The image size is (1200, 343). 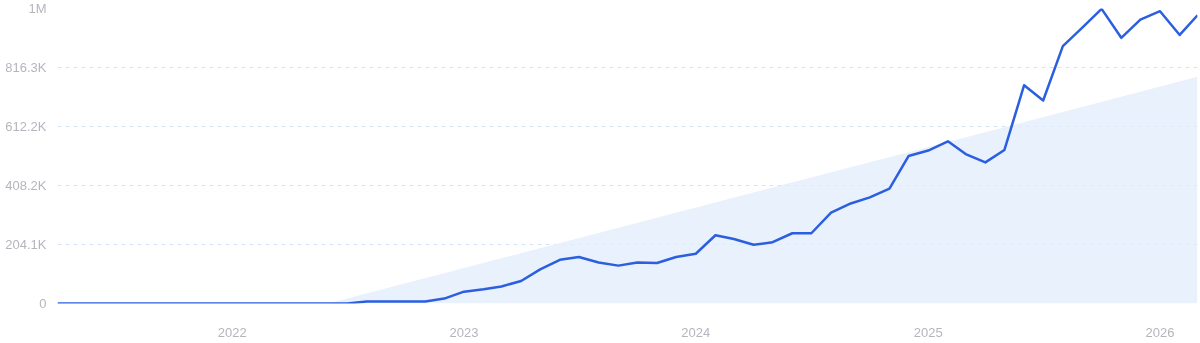 What do you see at coordinates (232, 332) in the screenshot?
I see `x-tick-label: 2022` at bounding box center [232, 332].